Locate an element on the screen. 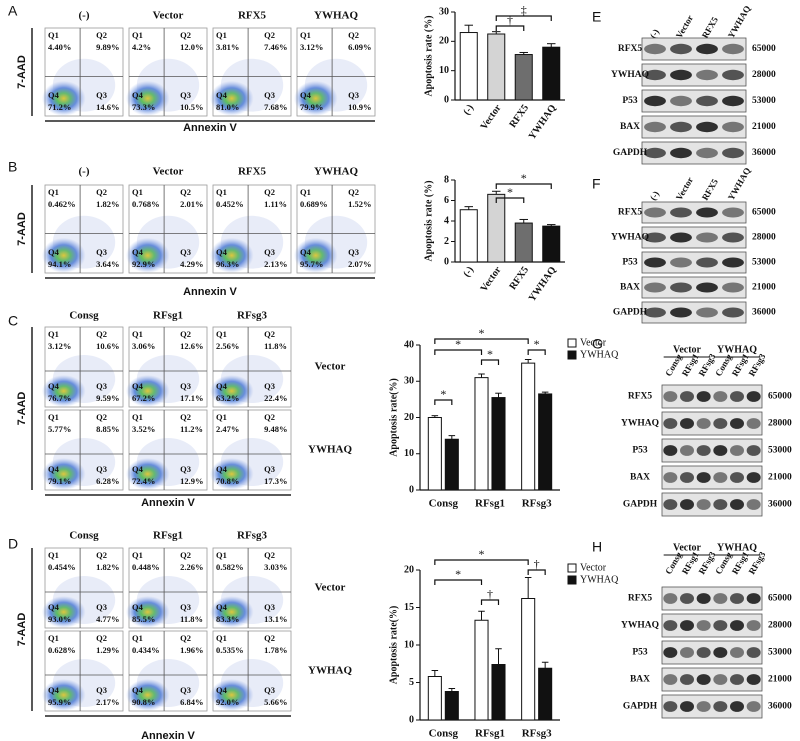 This screenshot has width=800, height=741. quadrant-value: 8.85% is located at coordinates (107, 429).